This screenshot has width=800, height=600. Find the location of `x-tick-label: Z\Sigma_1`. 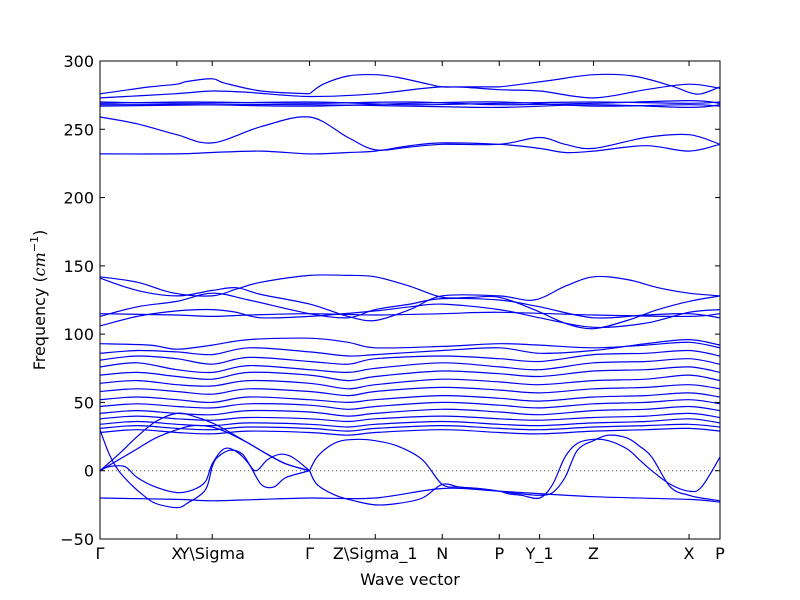

x-tick-label: Z\Sigma_1 is located at coordinates (375, 554).